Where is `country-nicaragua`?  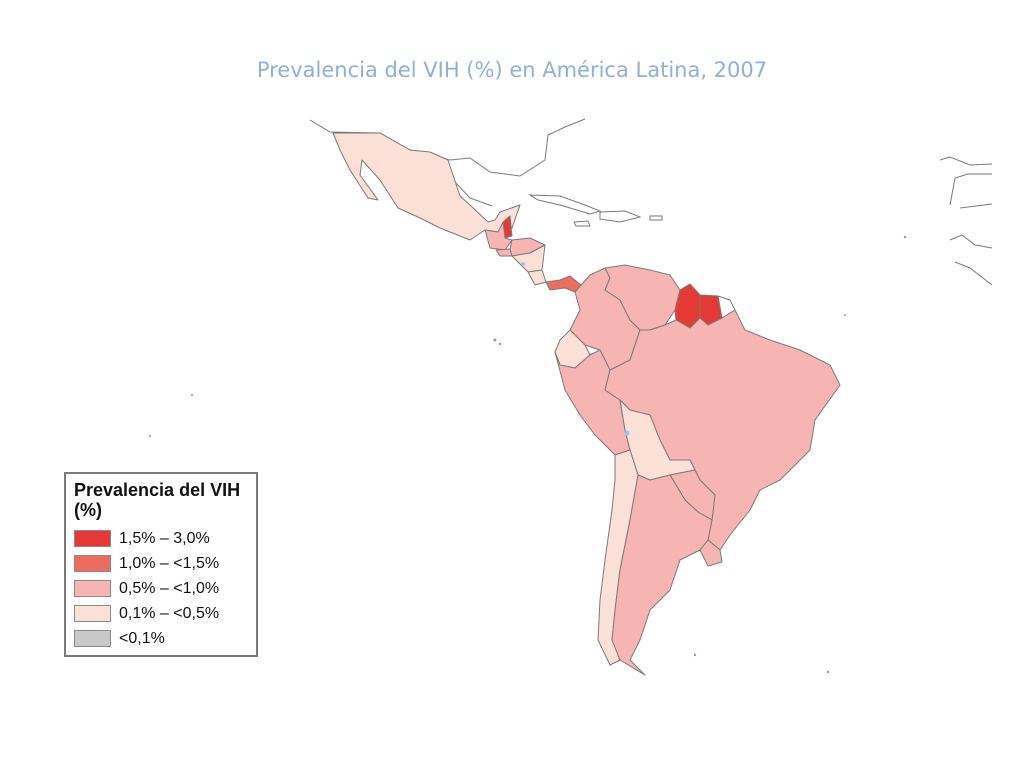
country-nicaragua is located at coordinates (528, 258).